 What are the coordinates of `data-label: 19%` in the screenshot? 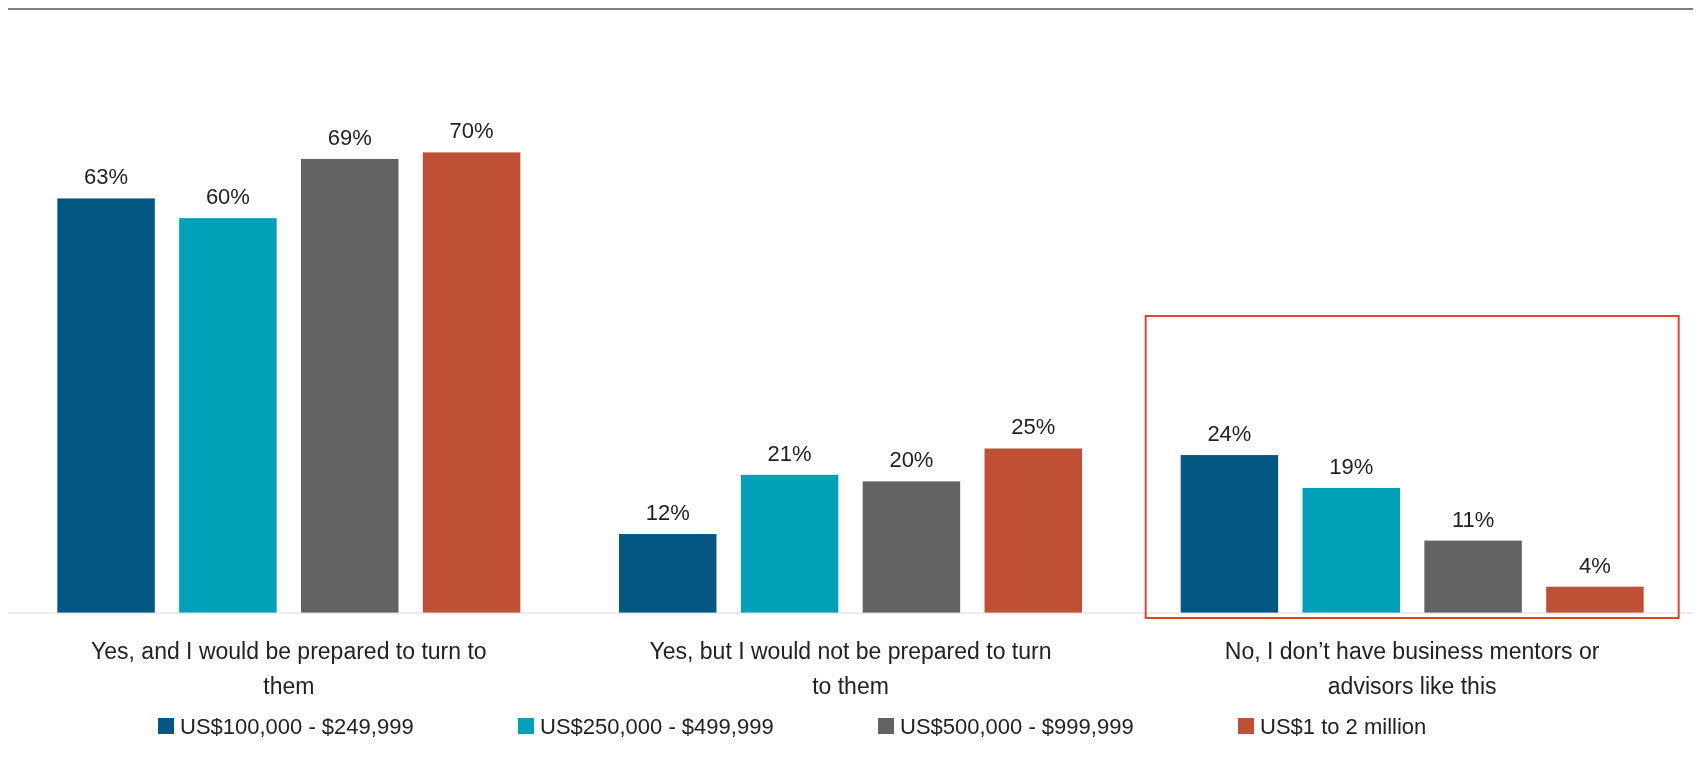 It's located at (1351, 466).